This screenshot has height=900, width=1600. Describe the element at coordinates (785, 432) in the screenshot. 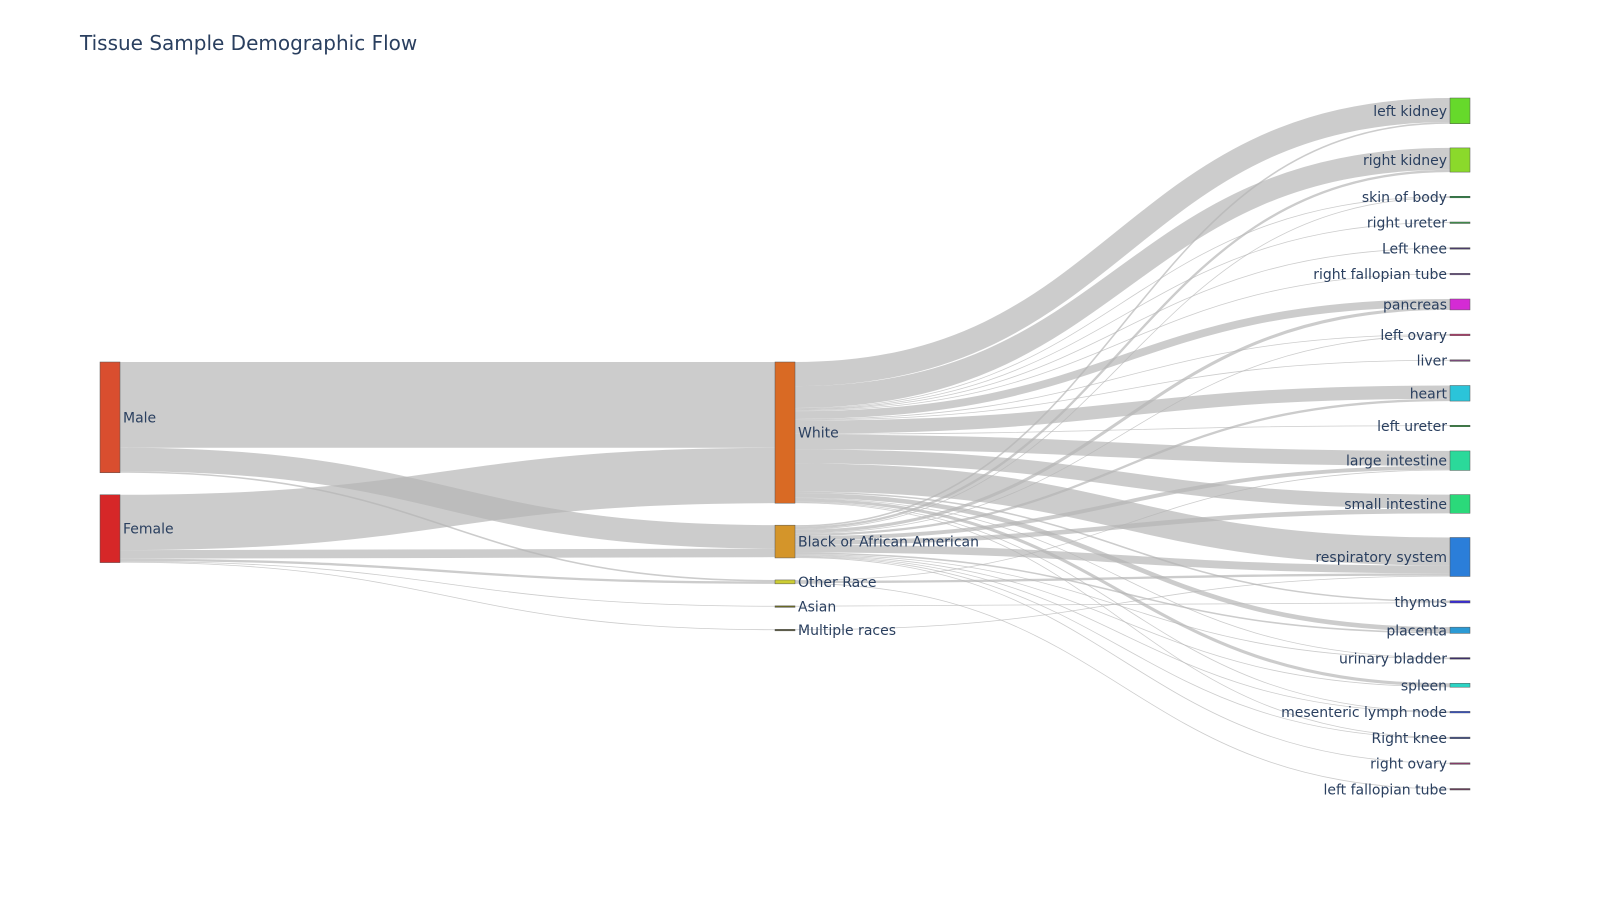

I see `node-white` at that location.